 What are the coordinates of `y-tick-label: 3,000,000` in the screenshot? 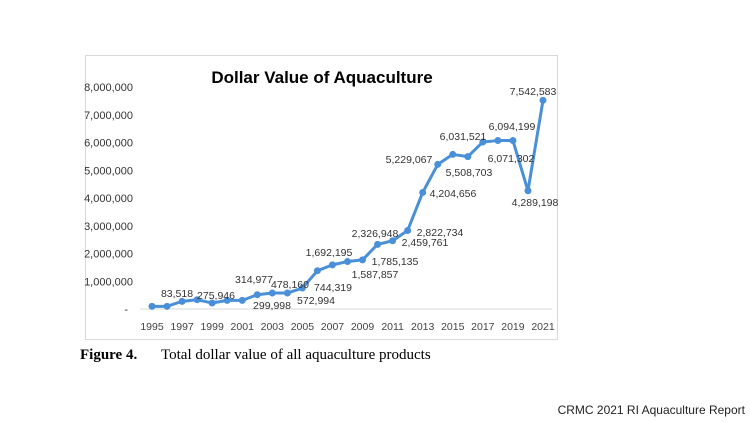 It's located at (108, 227).